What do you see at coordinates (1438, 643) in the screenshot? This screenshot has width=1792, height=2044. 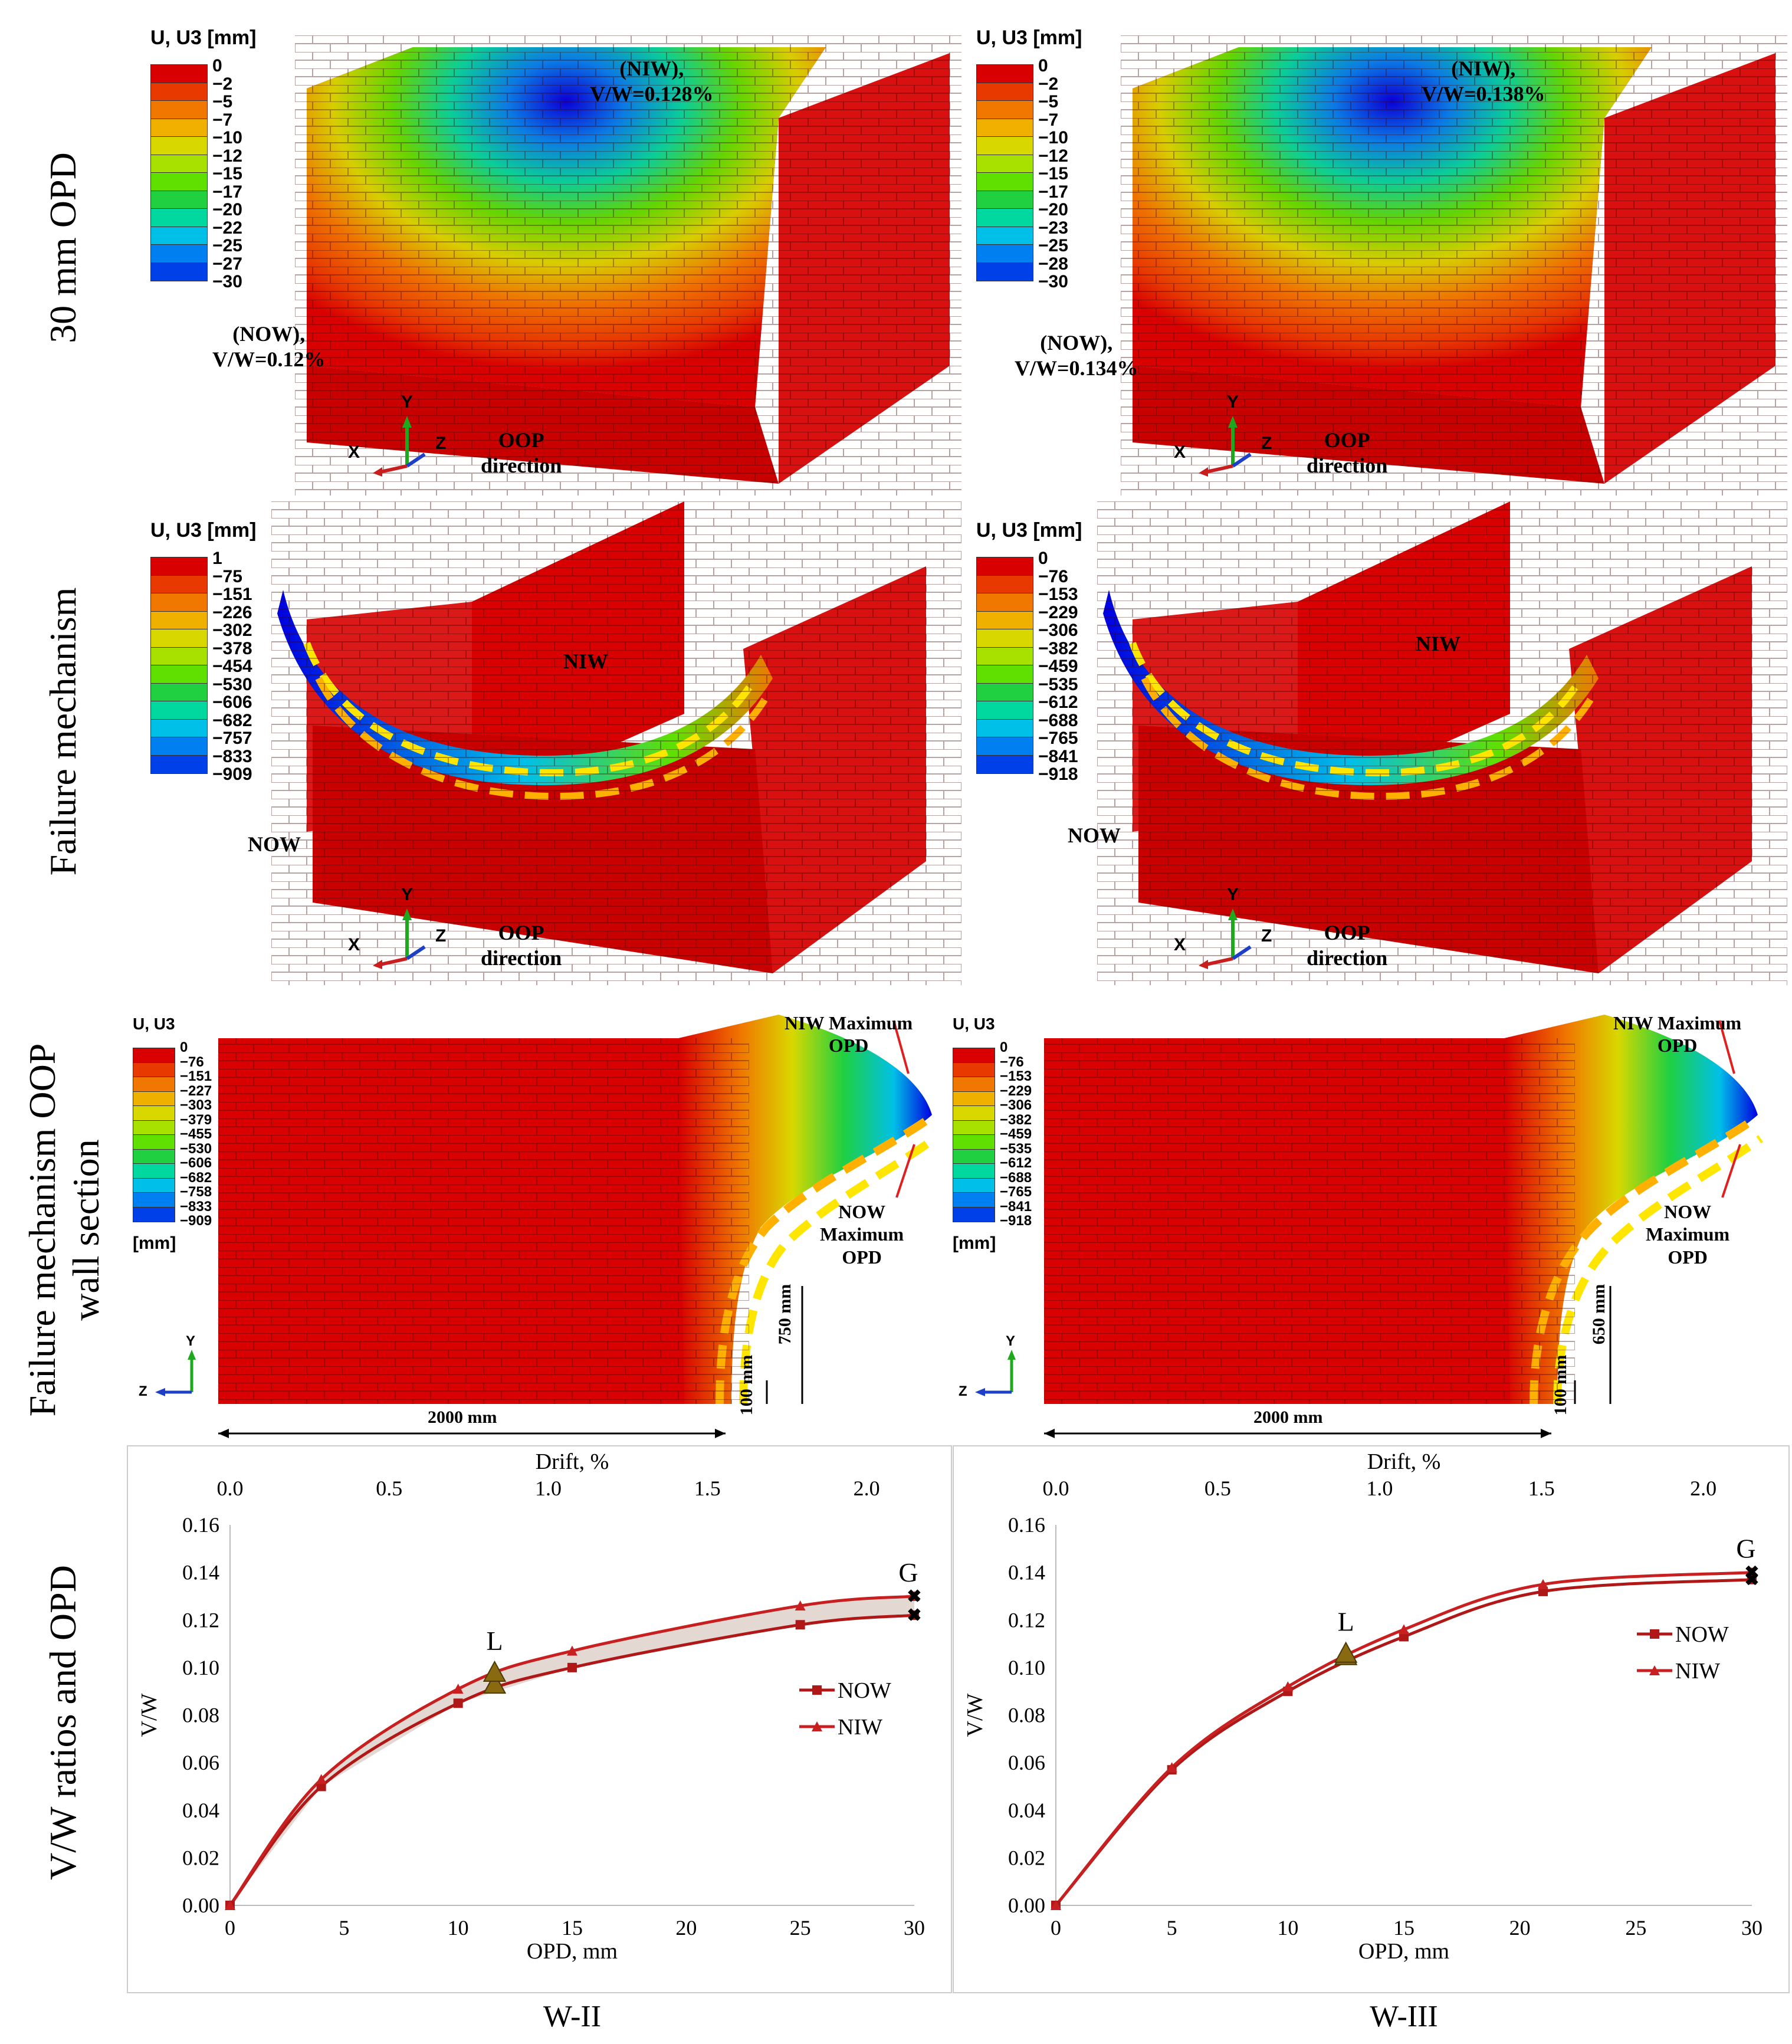 I see `niw-label-r2-right: NIW` at bounding box center [1438, 643].